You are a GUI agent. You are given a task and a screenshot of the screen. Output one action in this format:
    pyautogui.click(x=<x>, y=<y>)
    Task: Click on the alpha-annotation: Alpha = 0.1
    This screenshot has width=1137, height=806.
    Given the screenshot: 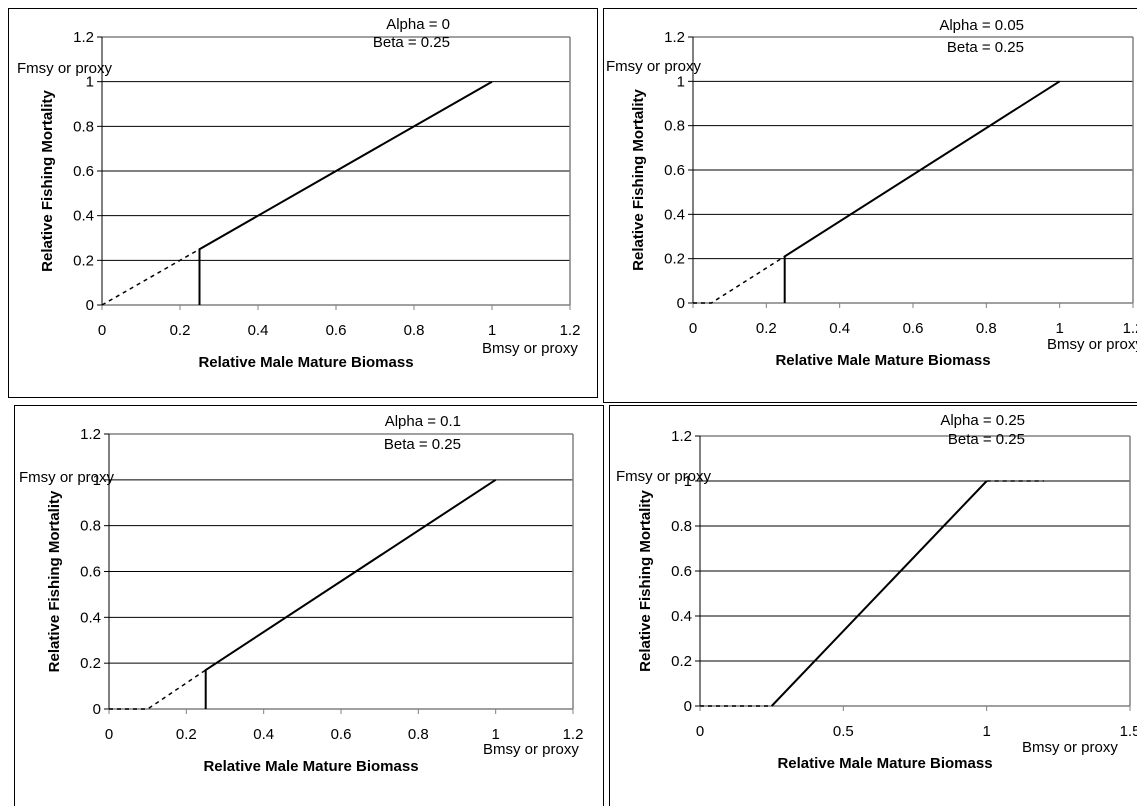 What is the action you would take?
    pyautogui.click(x=423, y=421)
    